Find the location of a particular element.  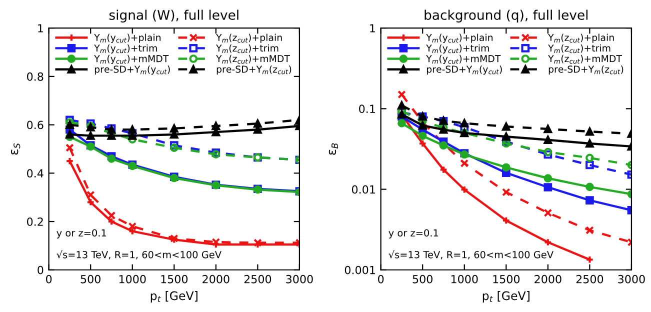

y-tick-label: 0.6 is located at coordinates (35, 125).